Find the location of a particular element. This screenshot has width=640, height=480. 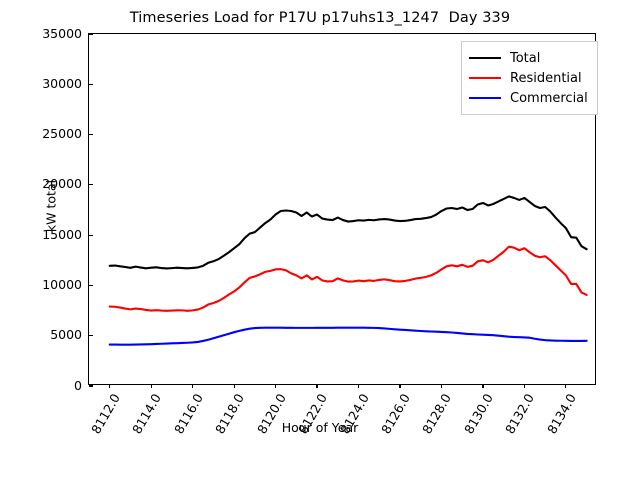

legend-item: Residential is located at coordinates (528, 78).